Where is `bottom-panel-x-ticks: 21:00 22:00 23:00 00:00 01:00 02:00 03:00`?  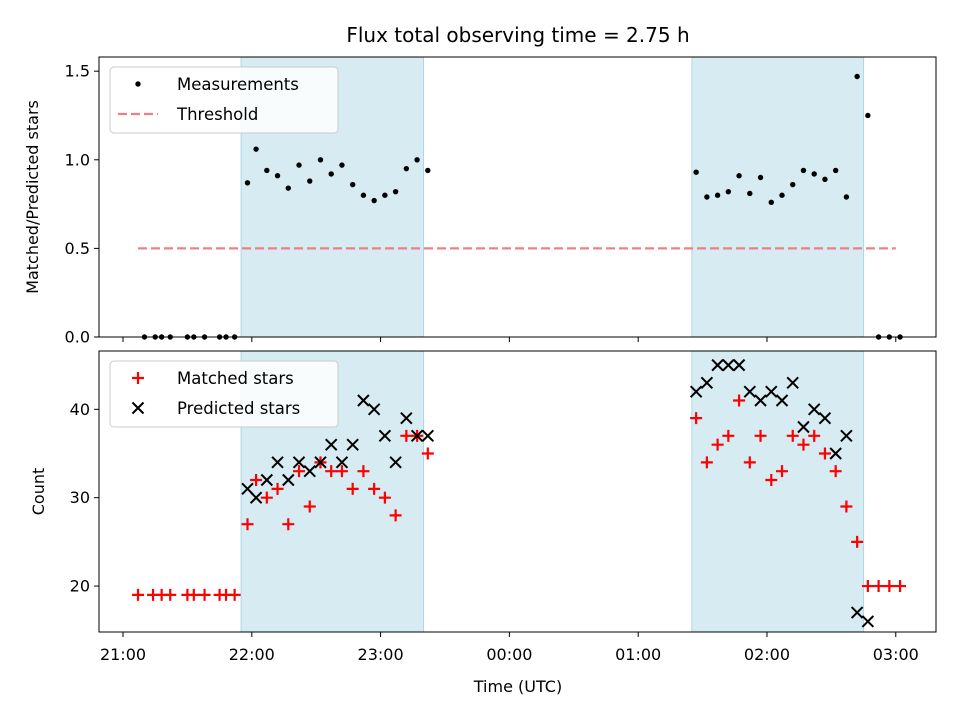
bottom-panel-x-ticks: 21:00 22:00 23:00 00:00 01:00 02:00 03:00 is located at coordinates (509, 648).